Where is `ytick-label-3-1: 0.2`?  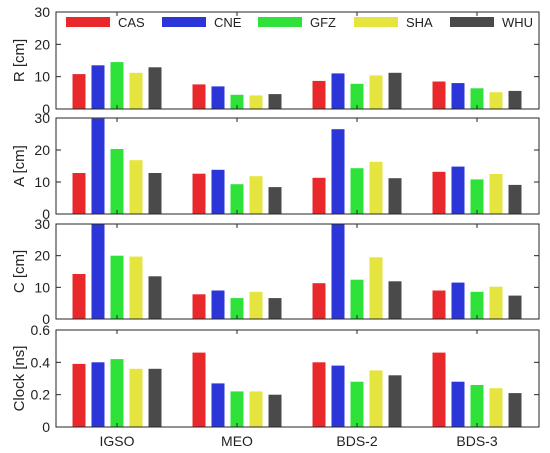
ytick-label-3-1: 0.2 is located at coordinates (41, 395).